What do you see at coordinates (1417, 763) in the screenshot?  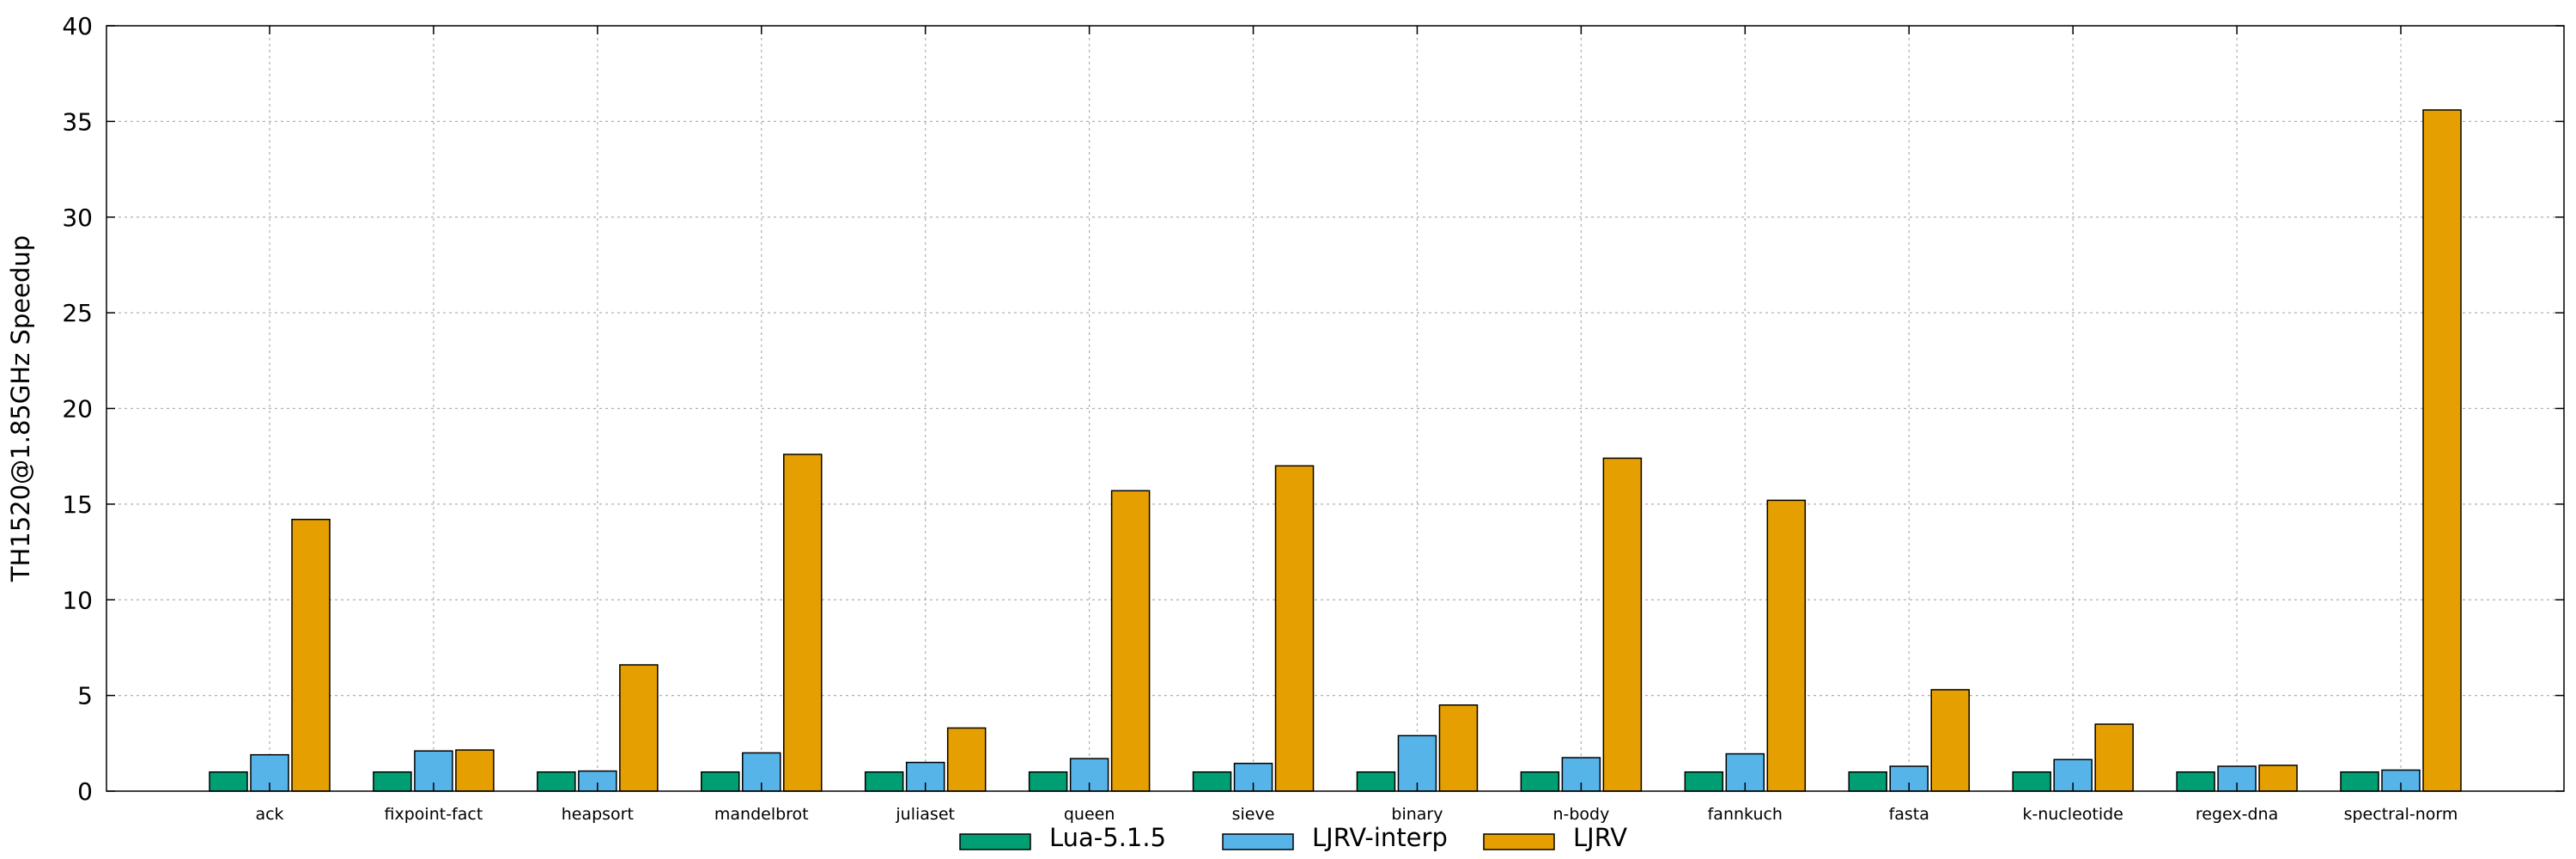 I see `bar-ljrv-interp-binary` at bounding box center [1417, 763].